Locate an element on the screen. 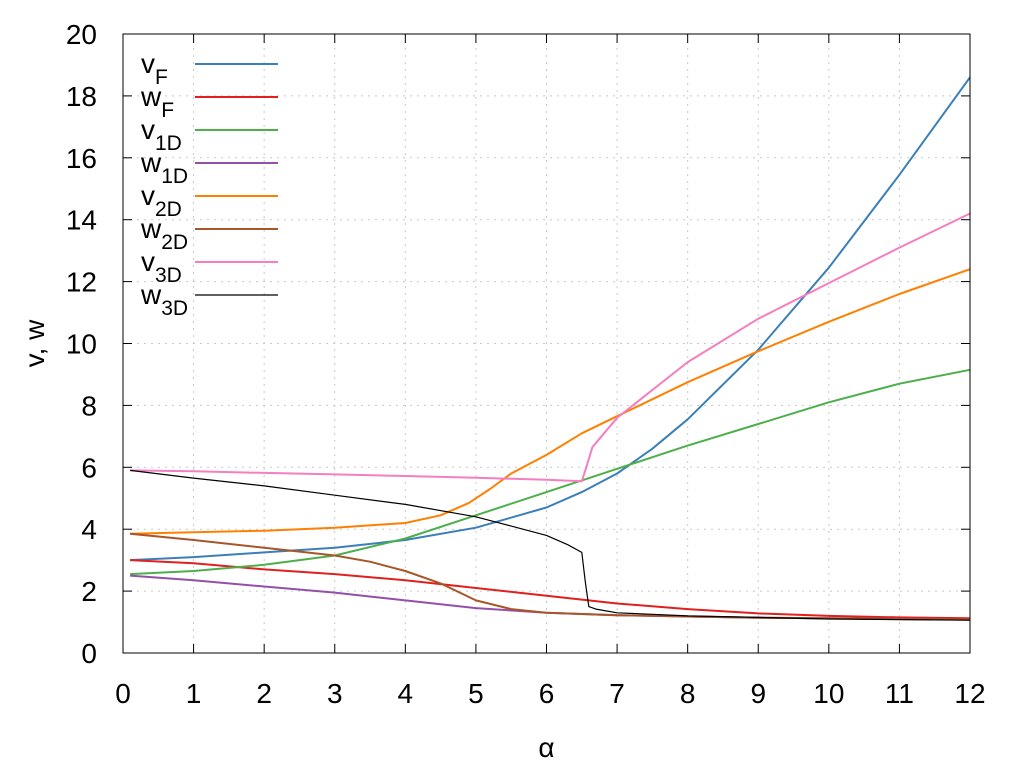  legend-label: vF is located at coordinates (154, 68).